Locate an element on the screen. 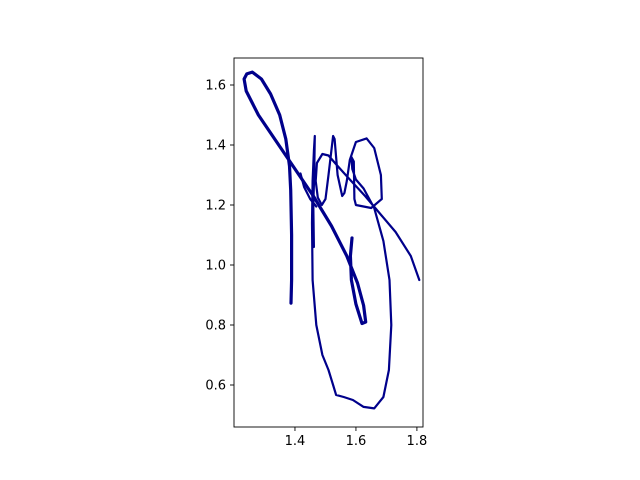  y-tick-label: 1.6 is located at coordinates (215, 86).